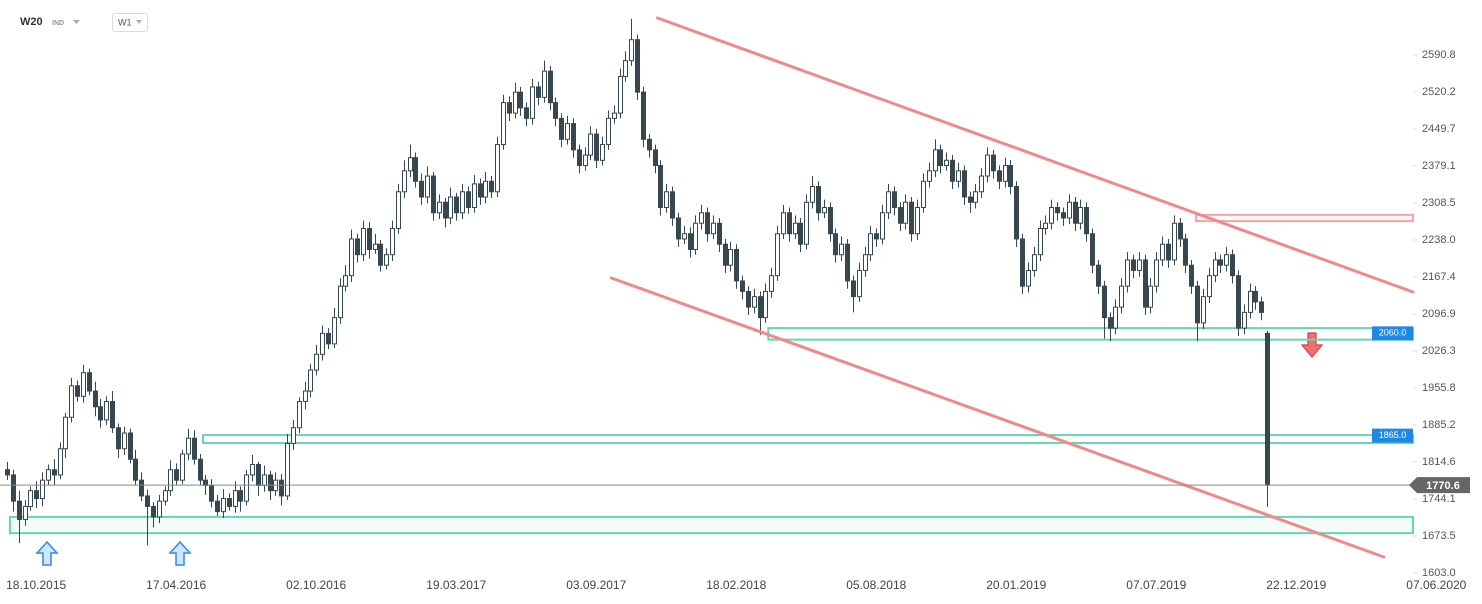 The width and height of the screenshot is (1482, 604). I want to click on x-tick-label: 18.02.2018, so click(736, 585).